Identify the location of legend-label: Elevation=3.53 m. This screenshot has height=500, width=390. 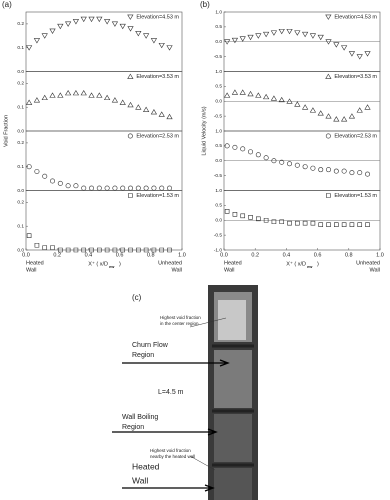
(157, 77).